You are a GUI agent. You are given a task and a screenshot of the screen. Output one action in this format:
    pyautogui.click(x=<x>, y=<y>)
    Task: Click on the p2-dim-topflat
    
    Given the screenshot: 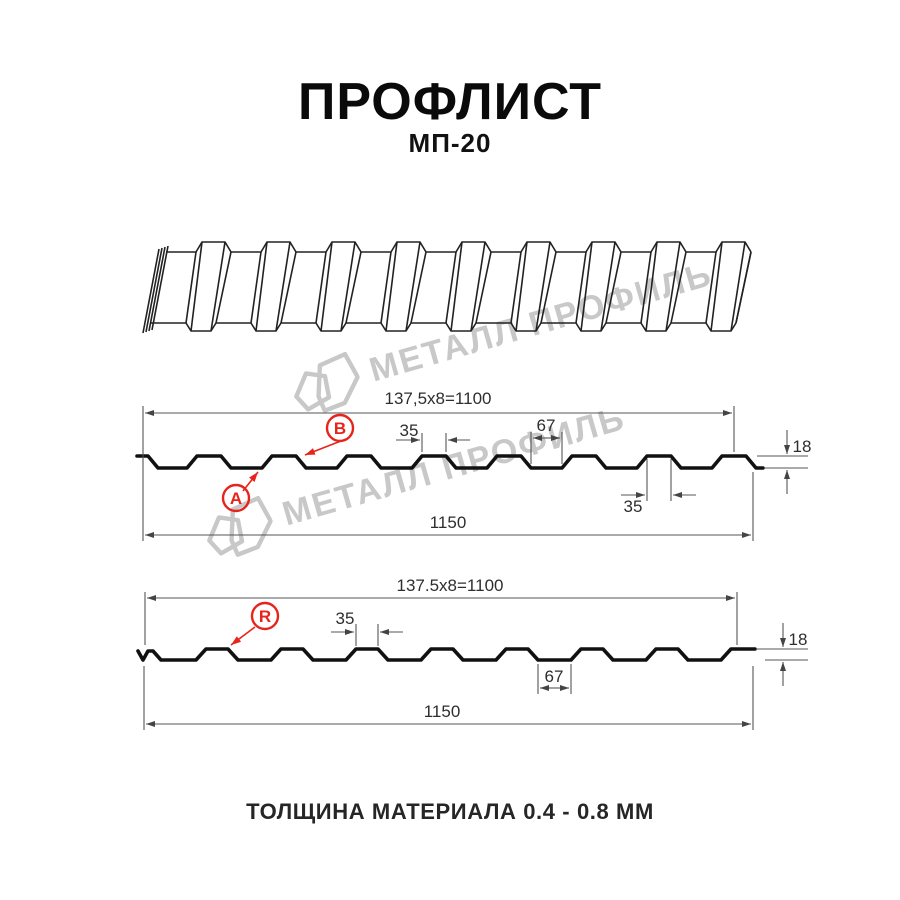 What is the action you would take?
    pyautogui.click(x=367, y=635)
    